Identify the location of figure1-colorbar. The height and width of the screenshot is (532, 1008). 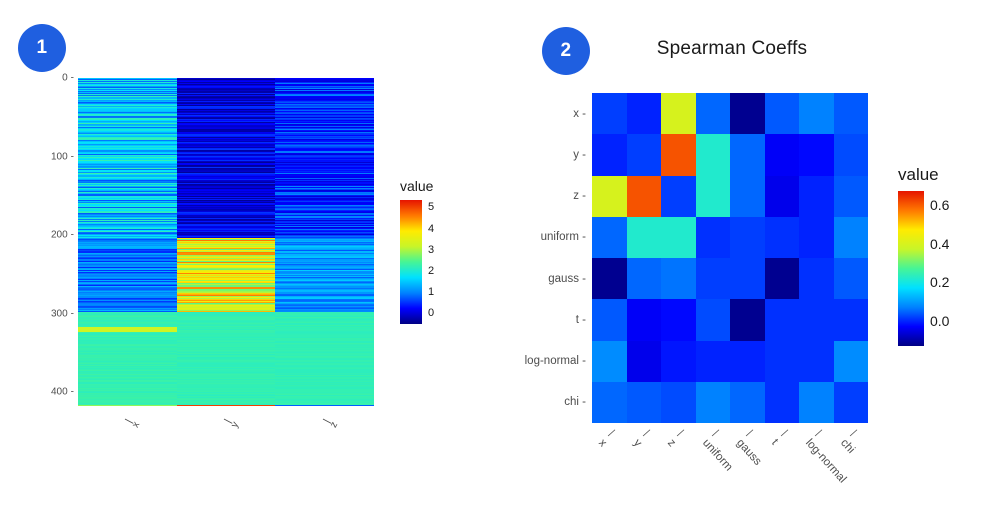
(411, 262).